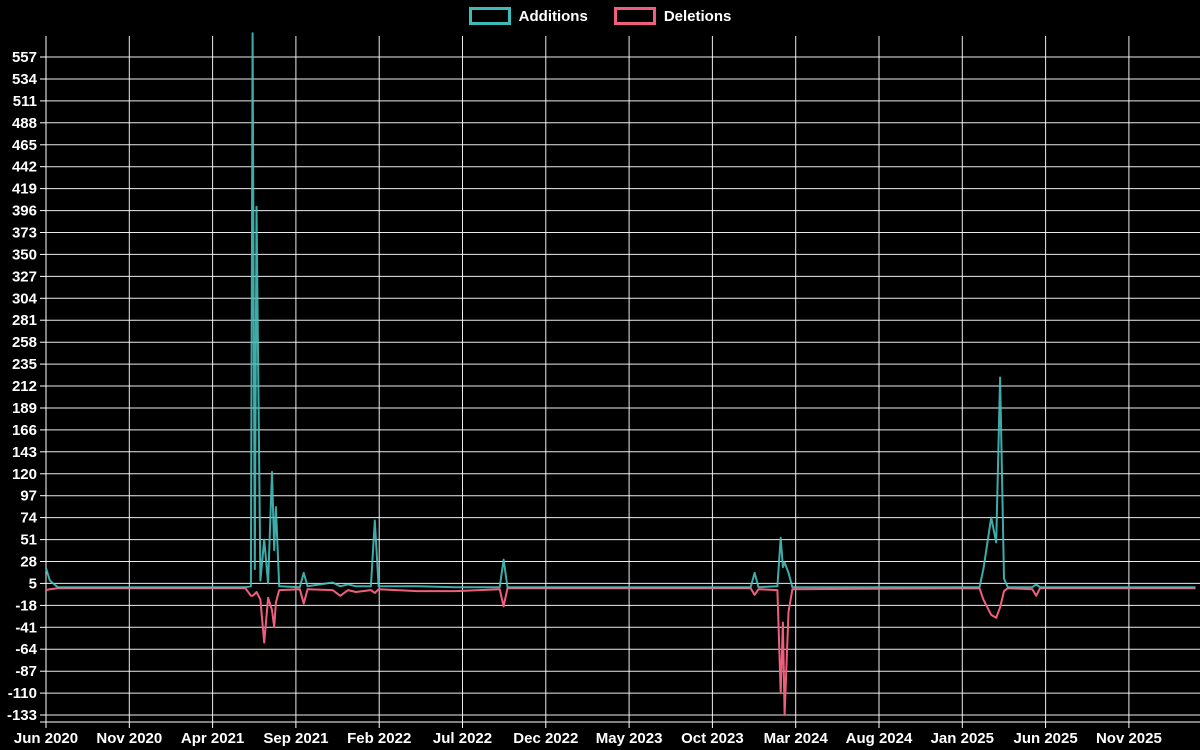  What do you see at coordinates (24, 342) in the screenshot?
I see `y-tick-label: 258` at bounding box center [24, 342].